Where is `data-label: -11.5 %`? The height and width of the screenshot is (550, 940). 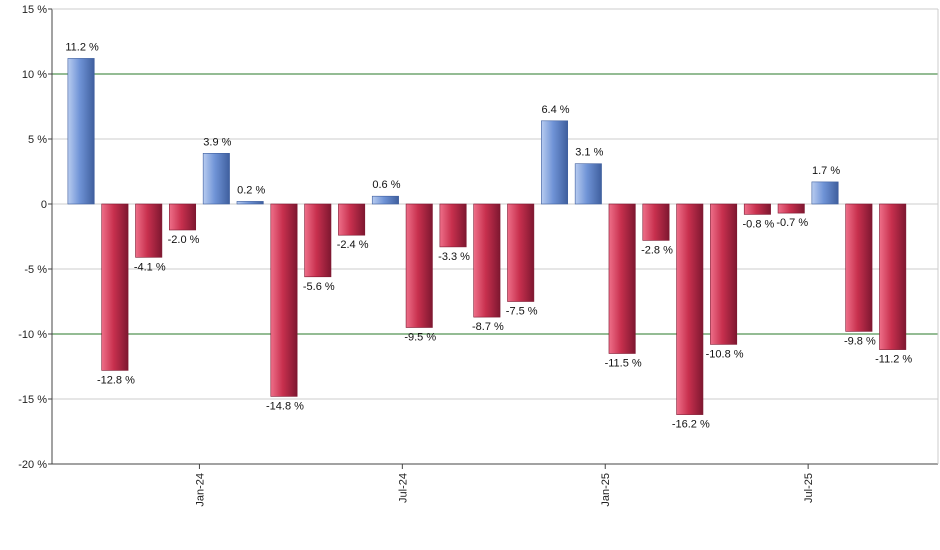 data-label: -11.5 % is located at coordinates (623, 364).